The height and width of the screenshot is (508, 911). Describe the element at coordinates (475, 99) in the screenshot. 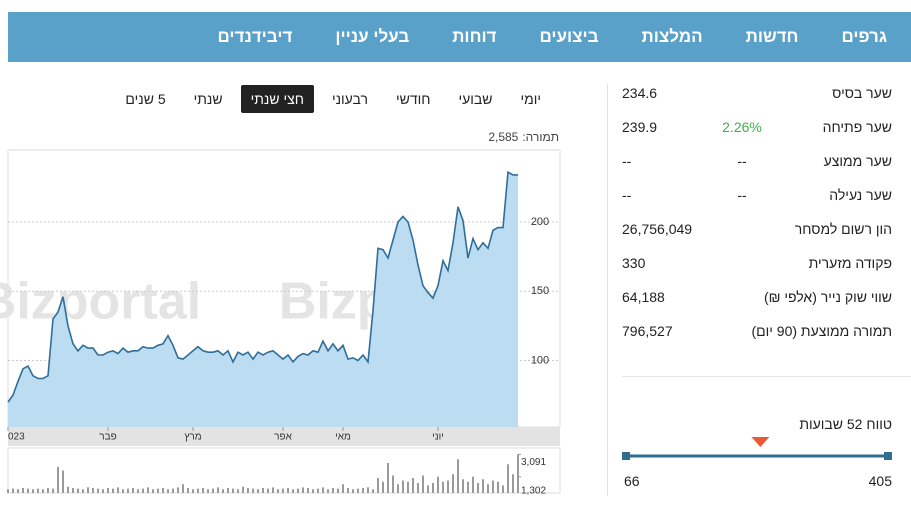

I see `period-tab: שבועי` at that location.